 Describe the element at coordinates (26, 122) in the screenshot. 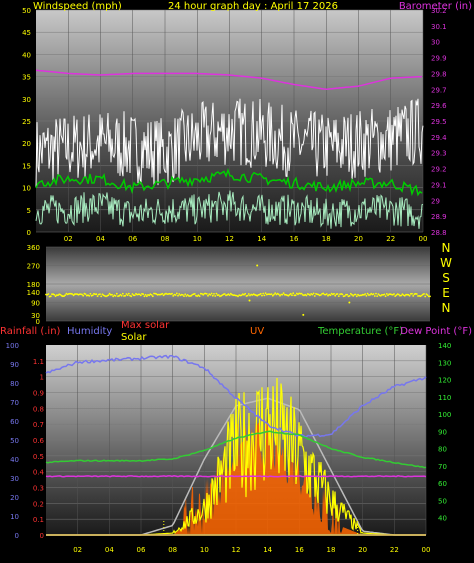

I see `wind-tick-label: 25` at that location.